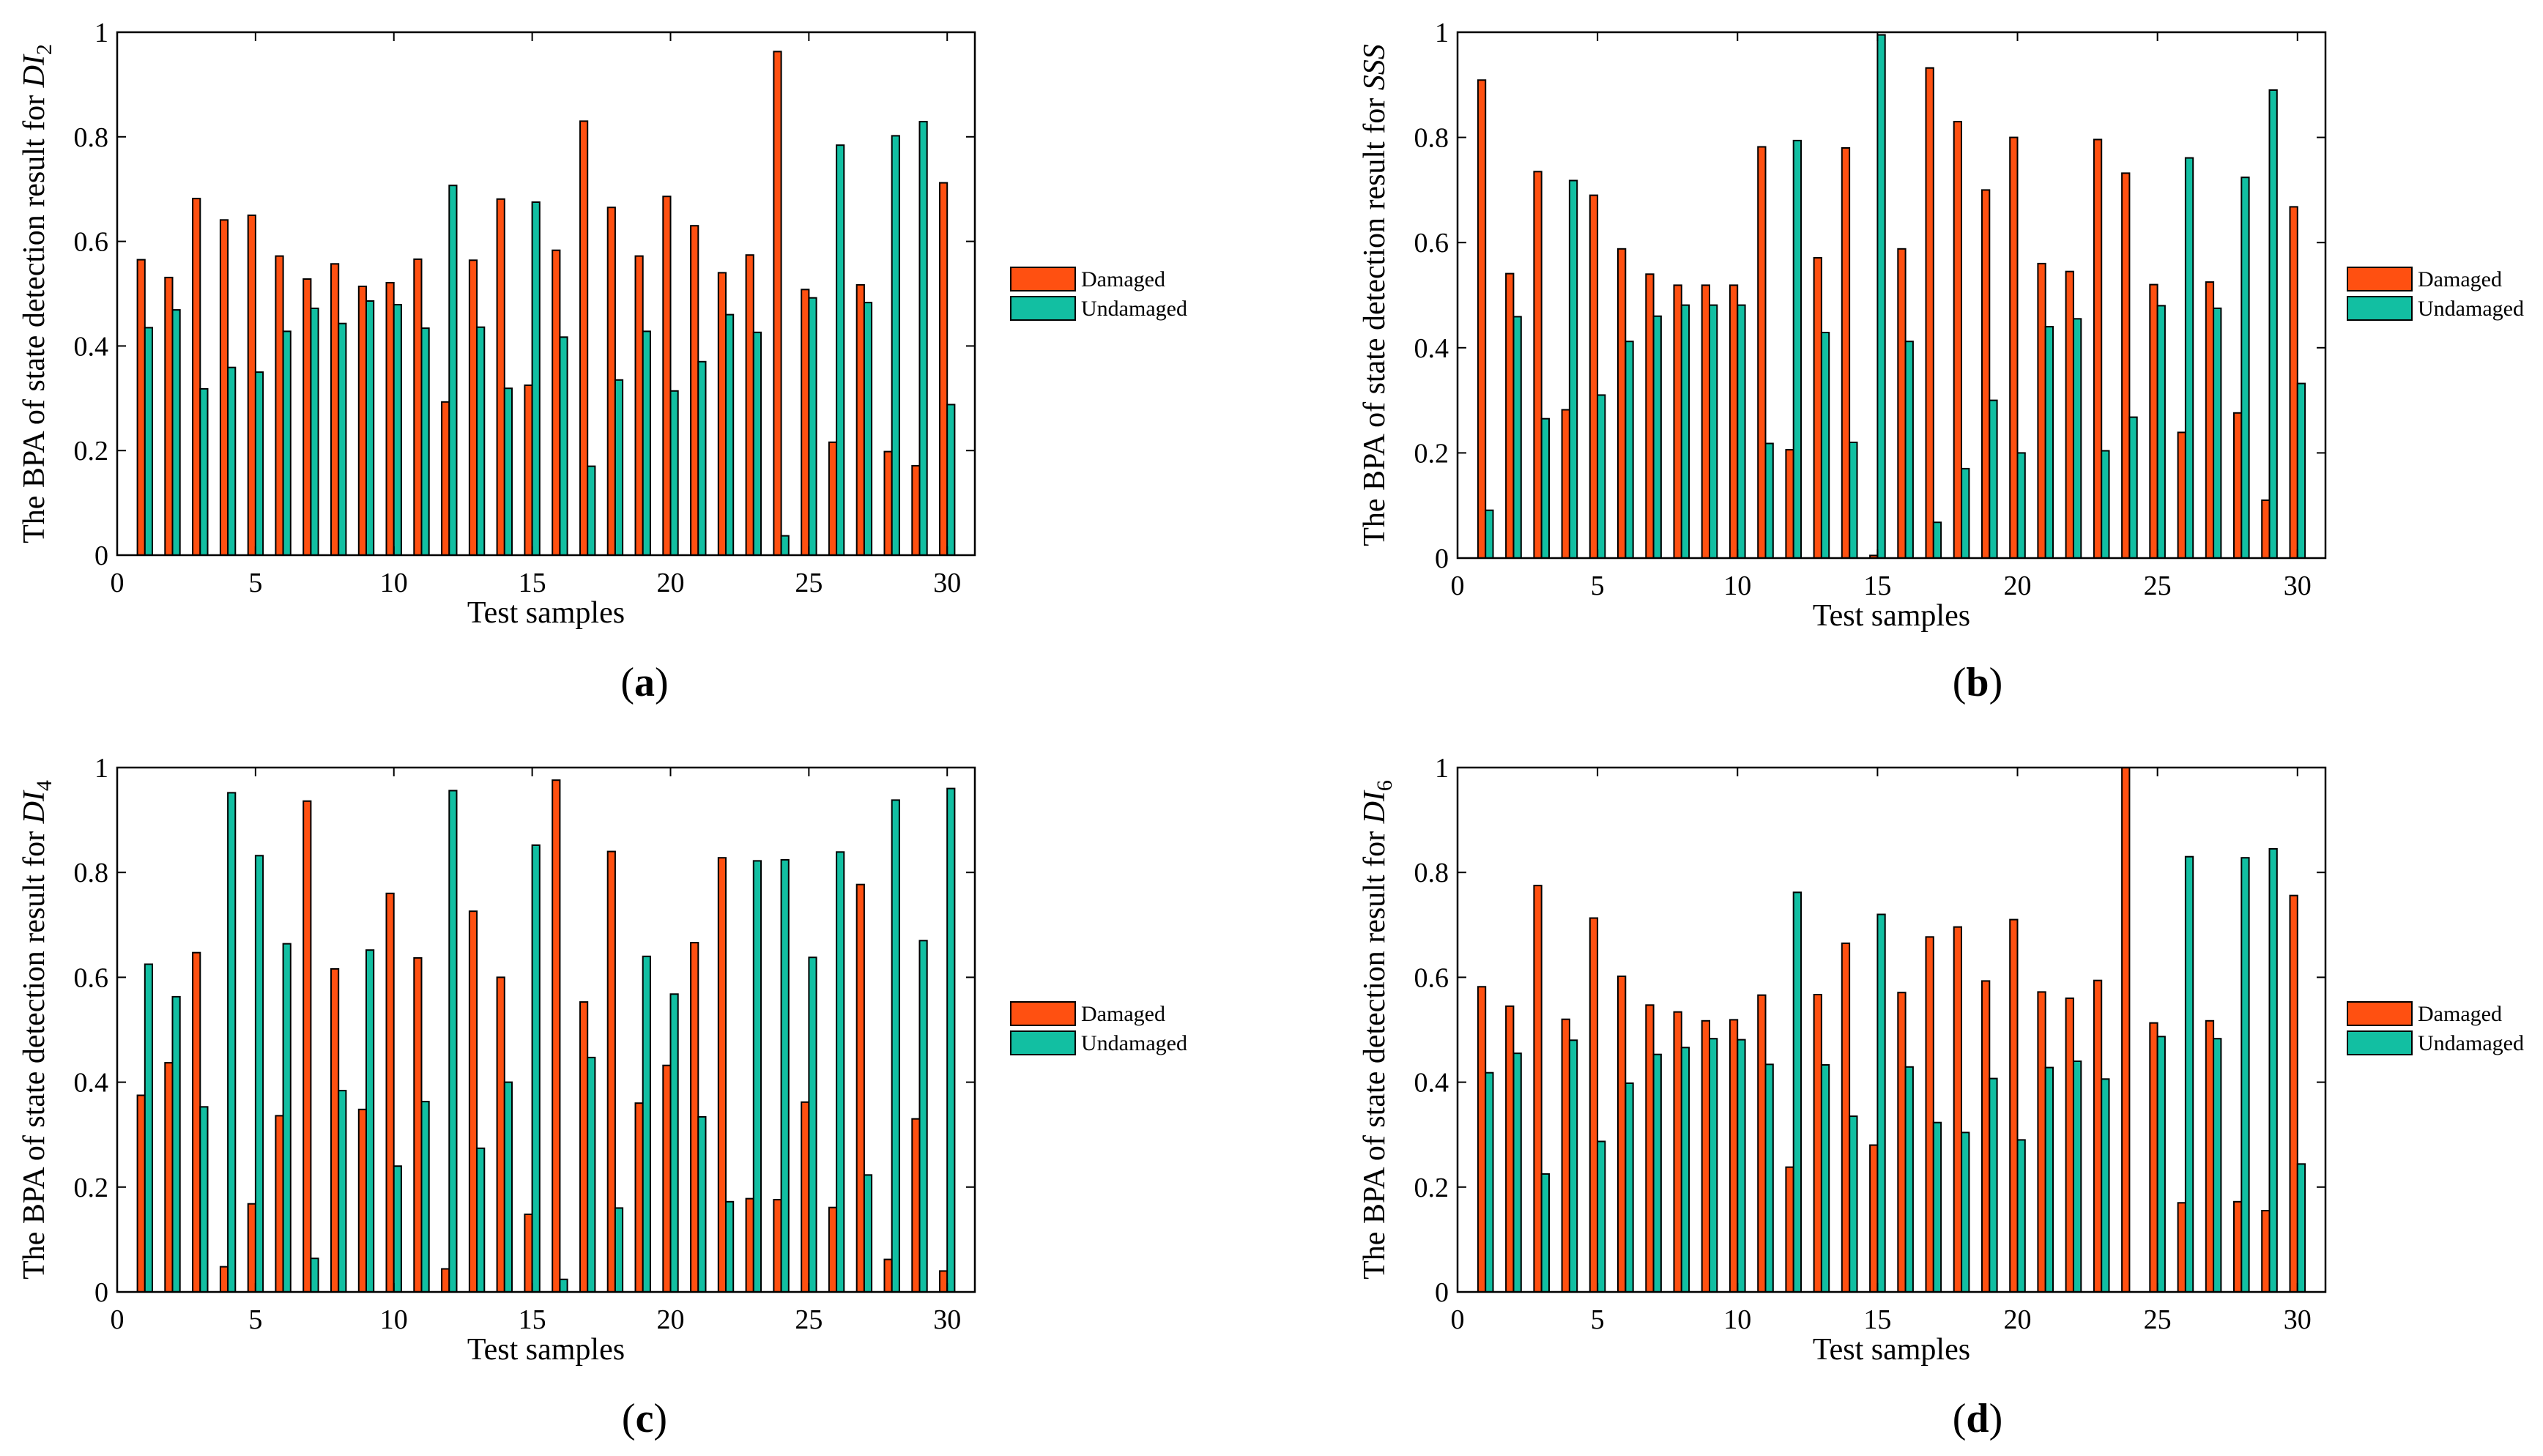 This screenshot has width=2543, height=1456. I want to click on panel-caption: (d), so click(1977, 1418).